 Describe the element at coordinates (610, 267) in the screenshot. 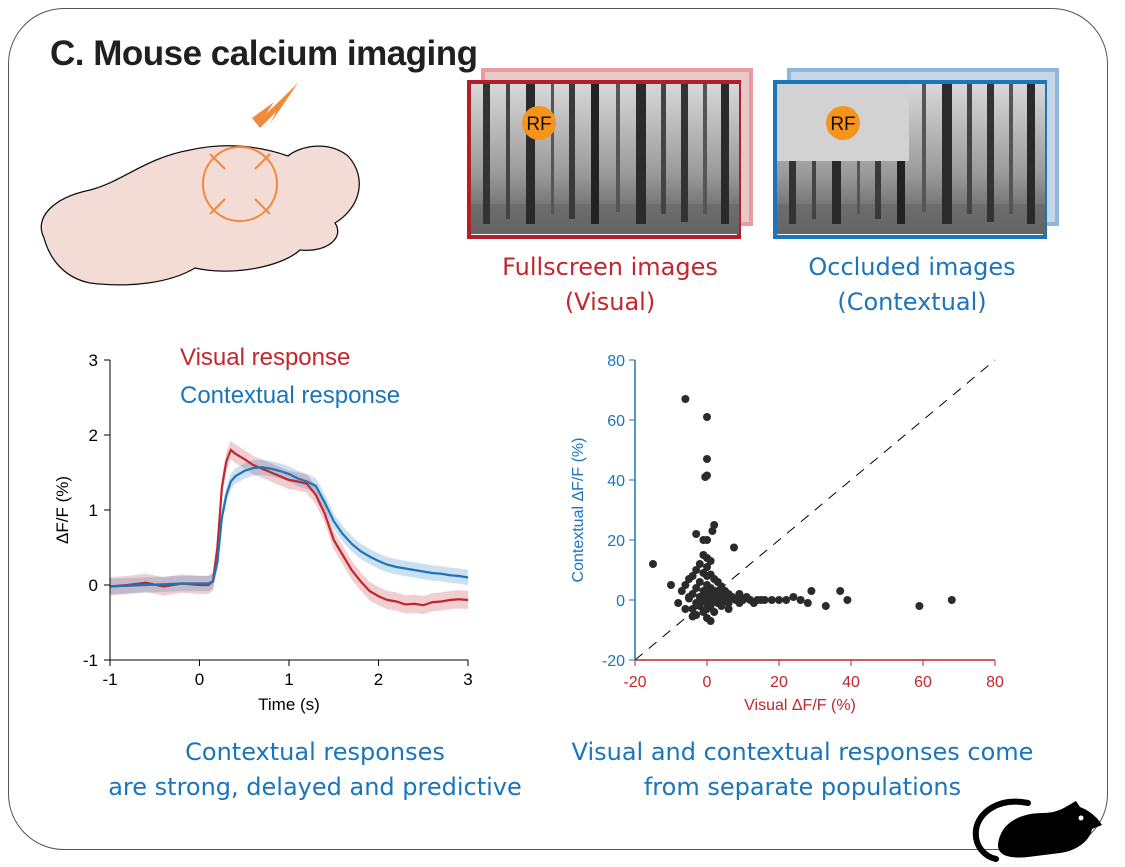

I see `fullscreen-caption-line1: Fullscreen images` at that location.